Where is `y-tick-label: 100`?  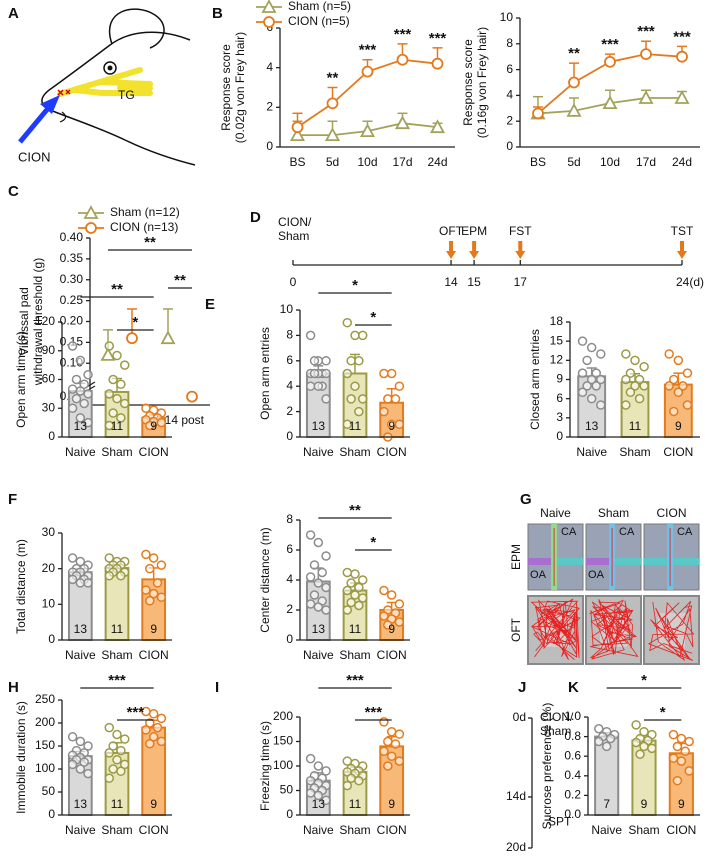
y-tick-label: 100 is located at coordinates (45, 768).